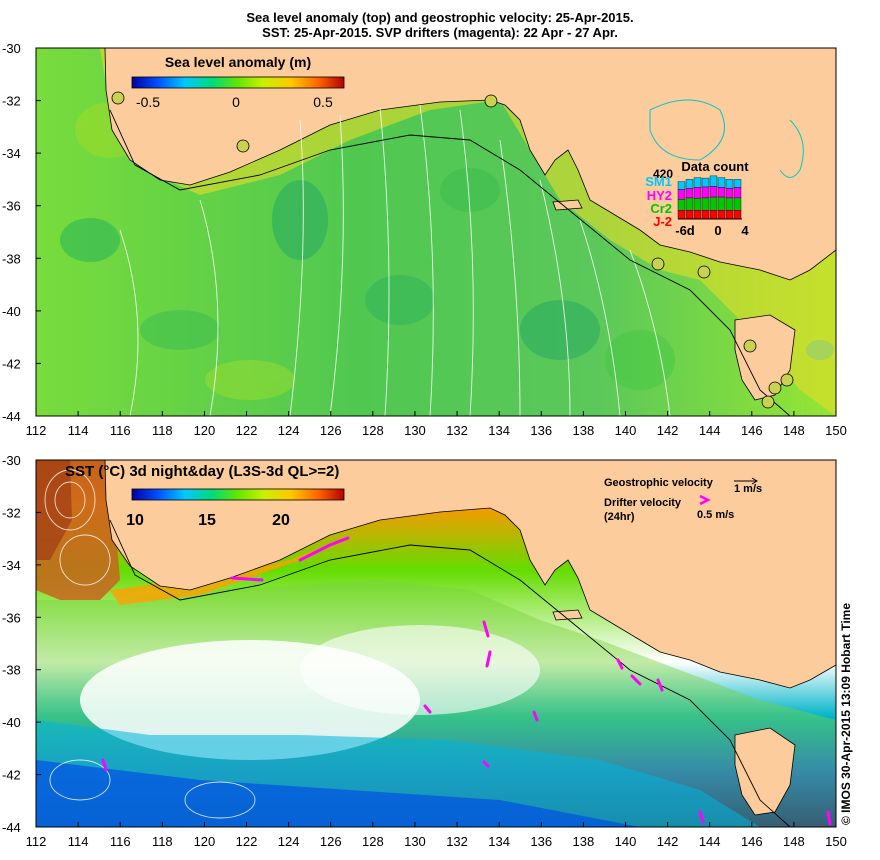  What do you see at coordinates (659, 483) in the screenshot?
I see `geo-velocity-label: Geostrophic velocity` at bounding box center [659, 483].